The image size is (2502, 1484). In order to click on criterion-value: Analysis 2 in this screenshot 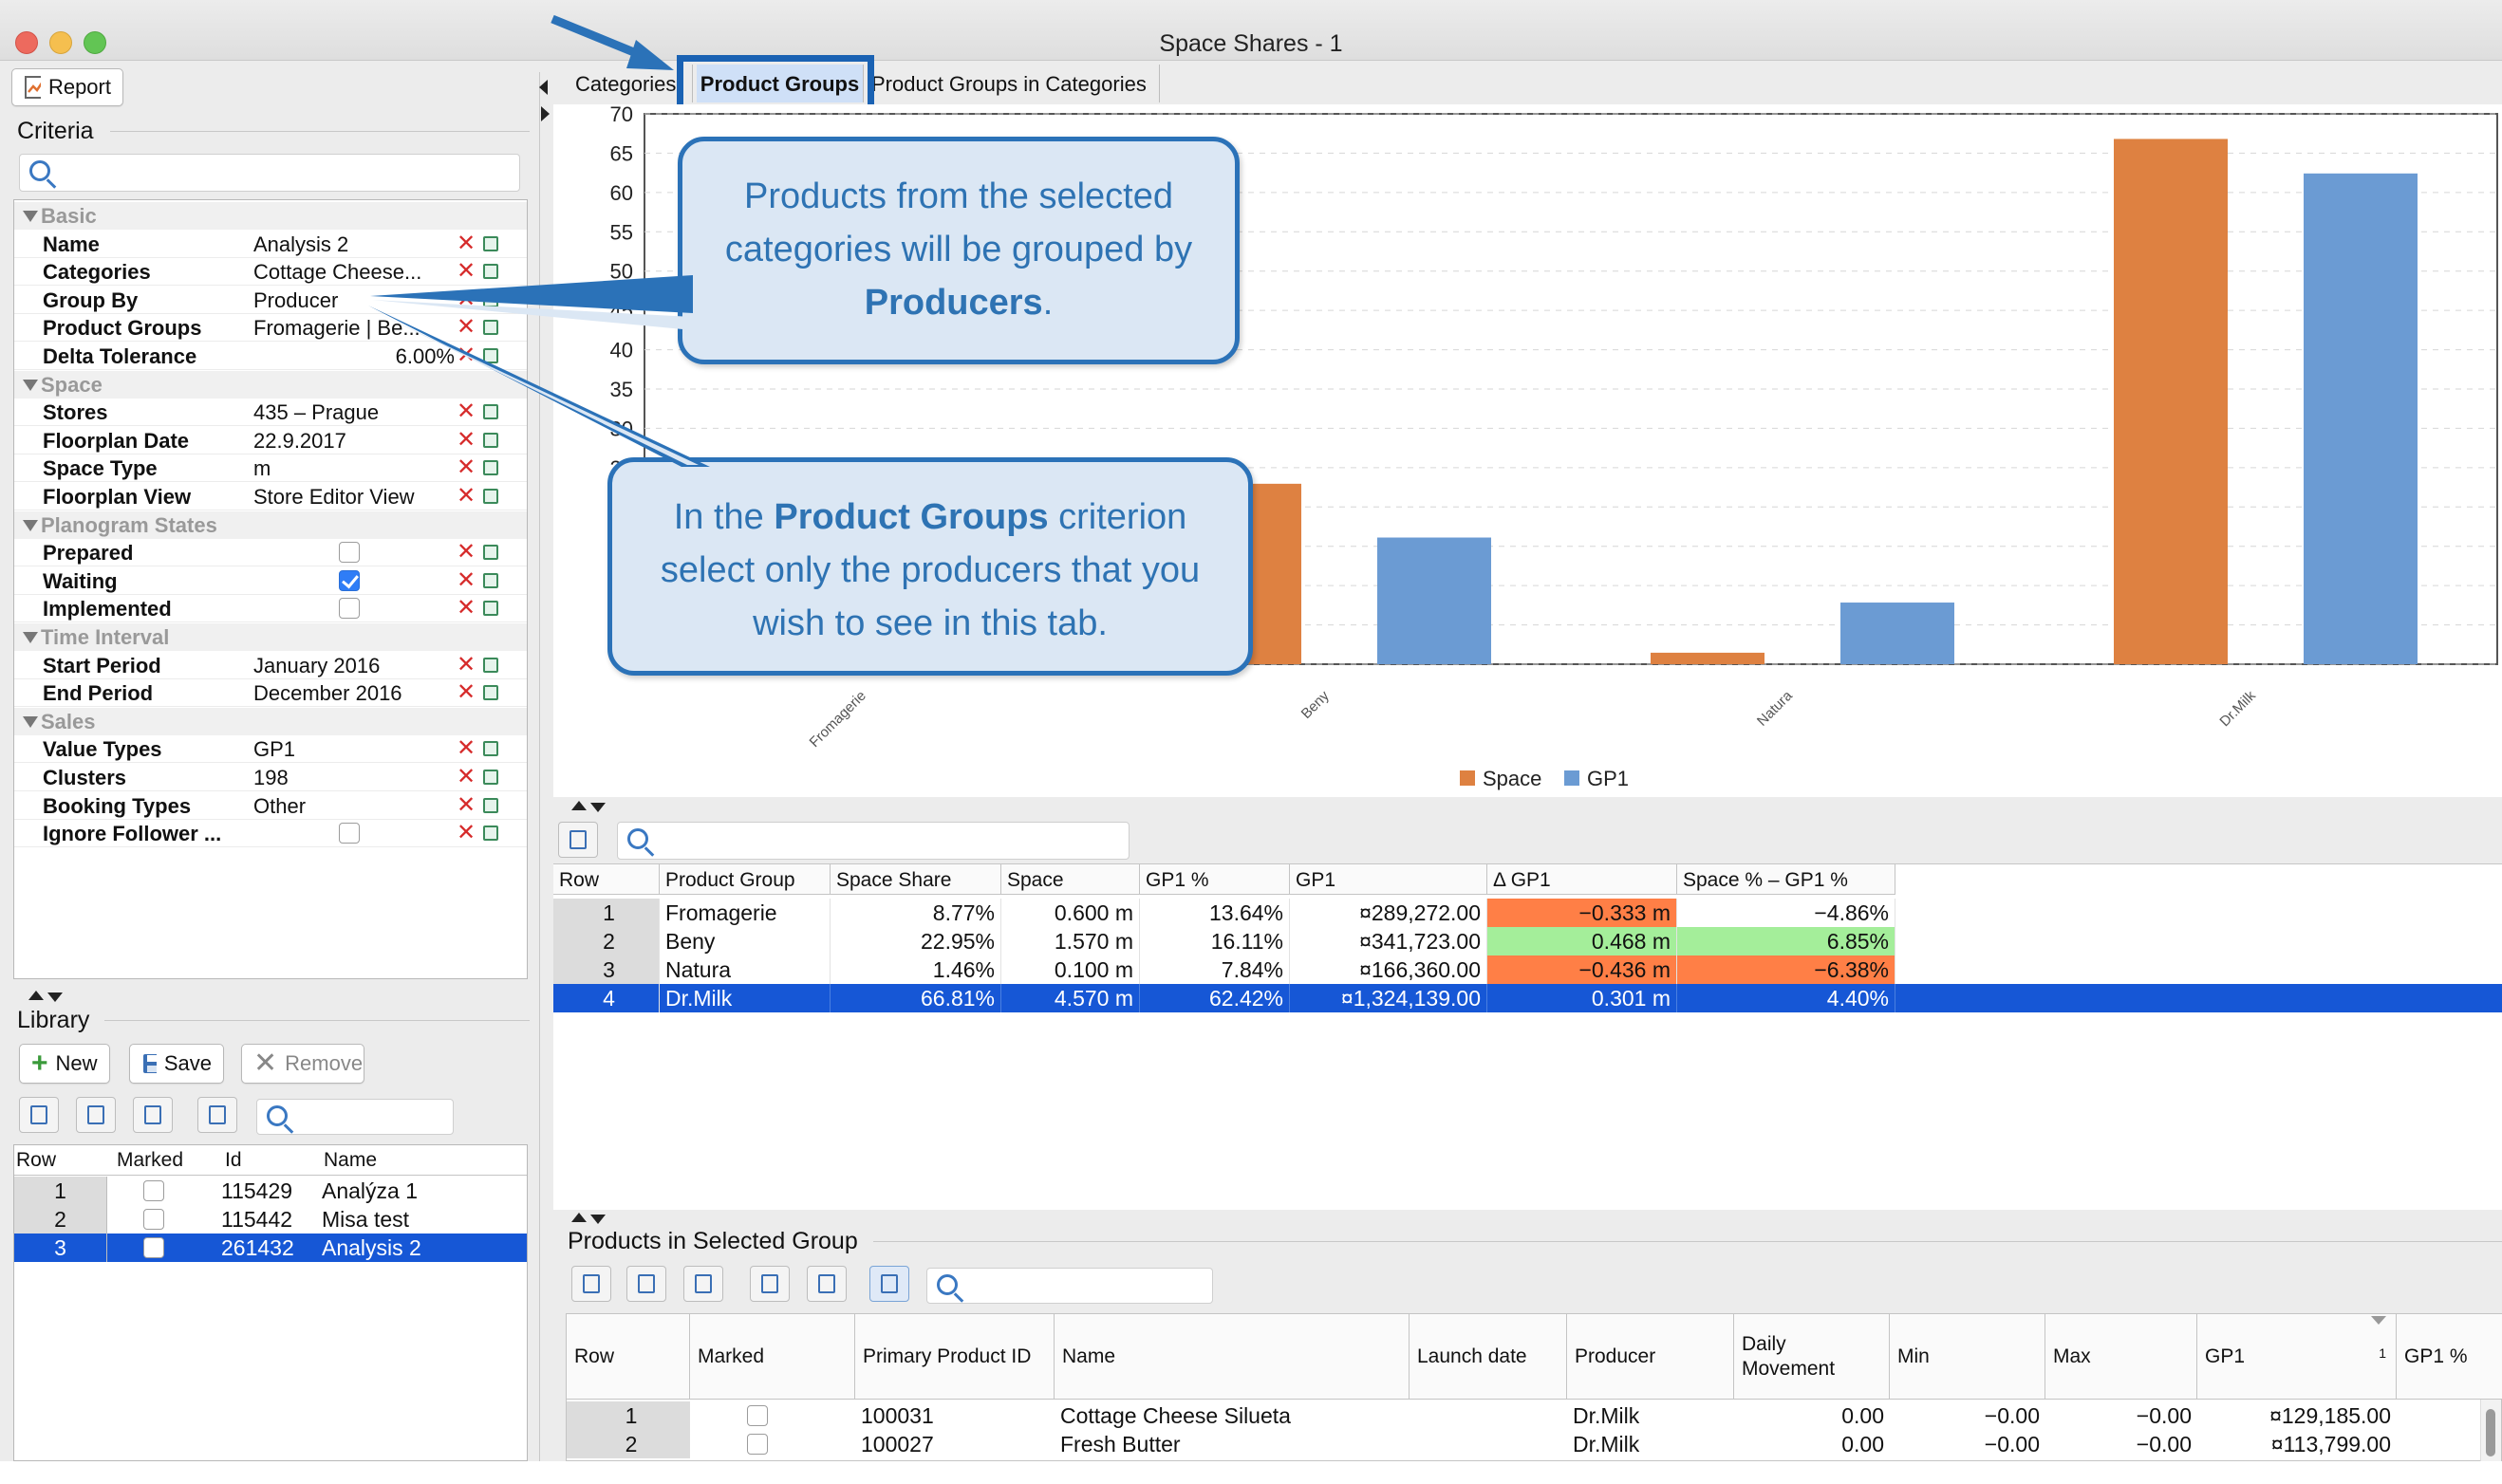, I will do `click(301, 244)`.